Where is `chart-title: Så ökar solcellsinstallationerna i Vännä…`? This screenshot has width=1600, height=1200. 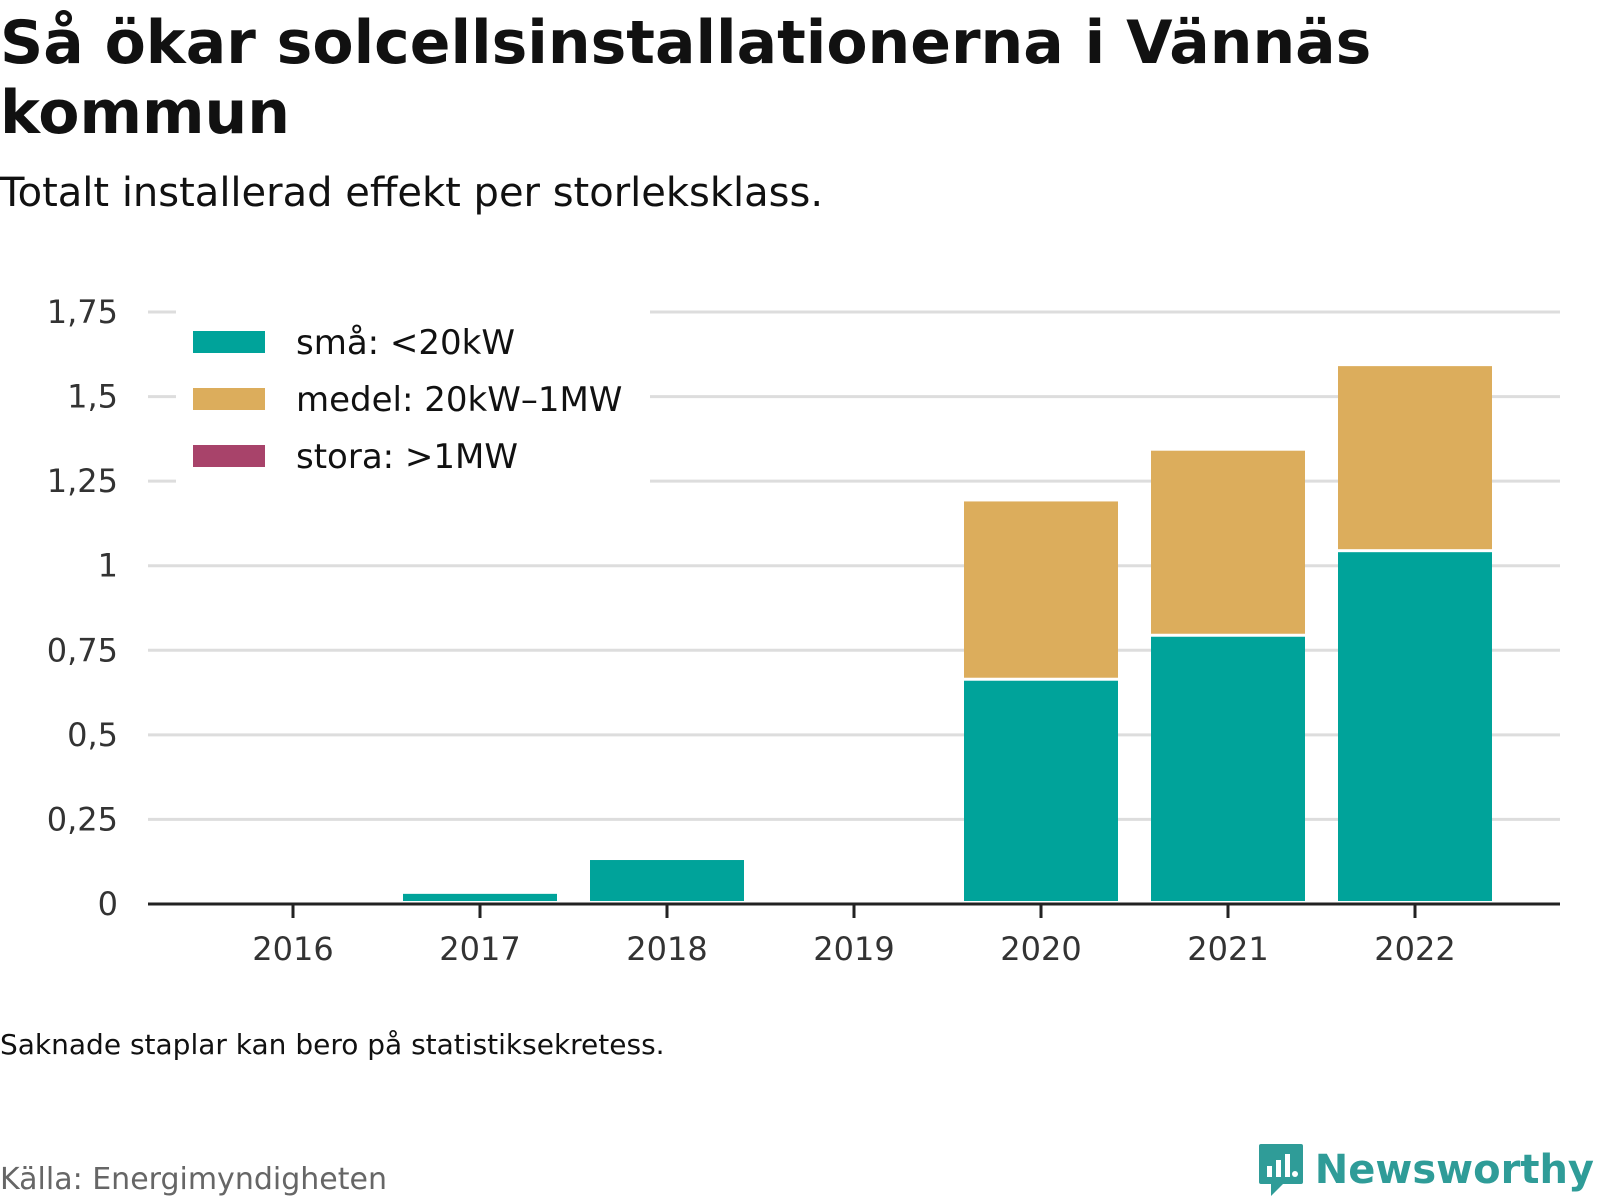 chart-title: Så ökar solcellsinstallationerna i Vännä… is located at coordinates (686, 78).